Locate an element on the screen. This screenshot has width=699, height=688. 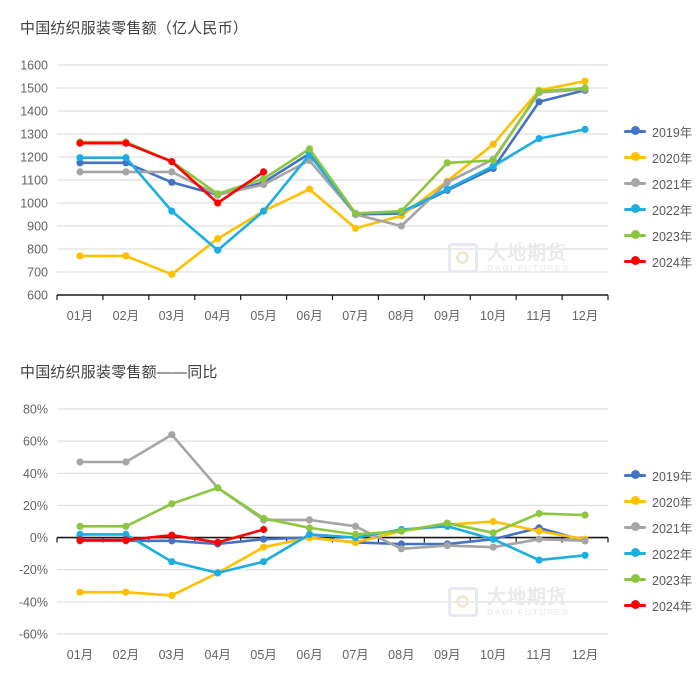
x-axis-tick-label: 10月 is located at coordinates (493, 316).